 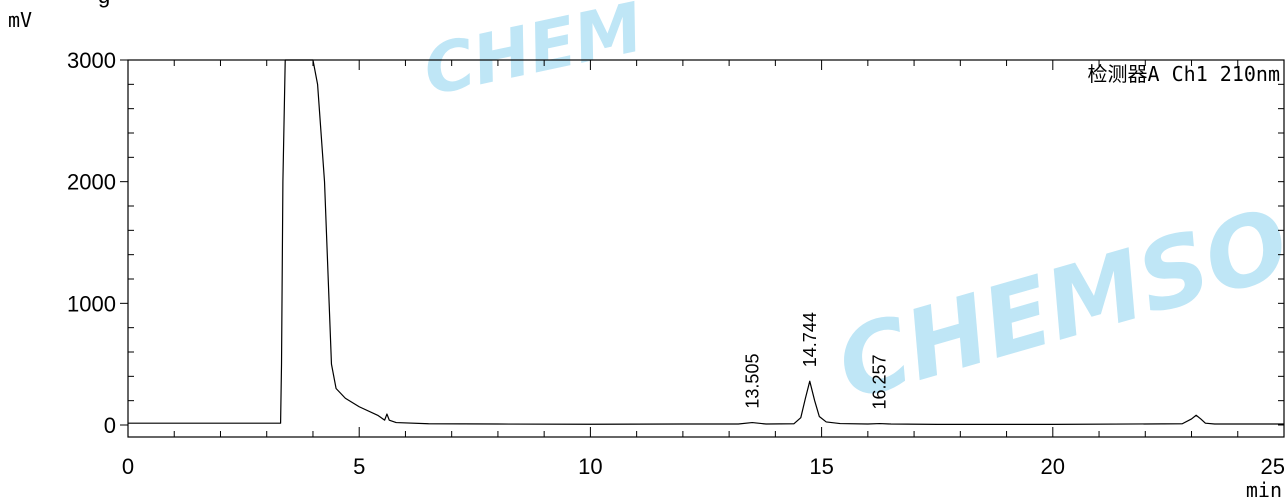 What do you see at coordinates (1184, 74) in the screenshot?
I see `detector-label: 检测器A Ch1 210nm` at bounding box center [1184, 74].